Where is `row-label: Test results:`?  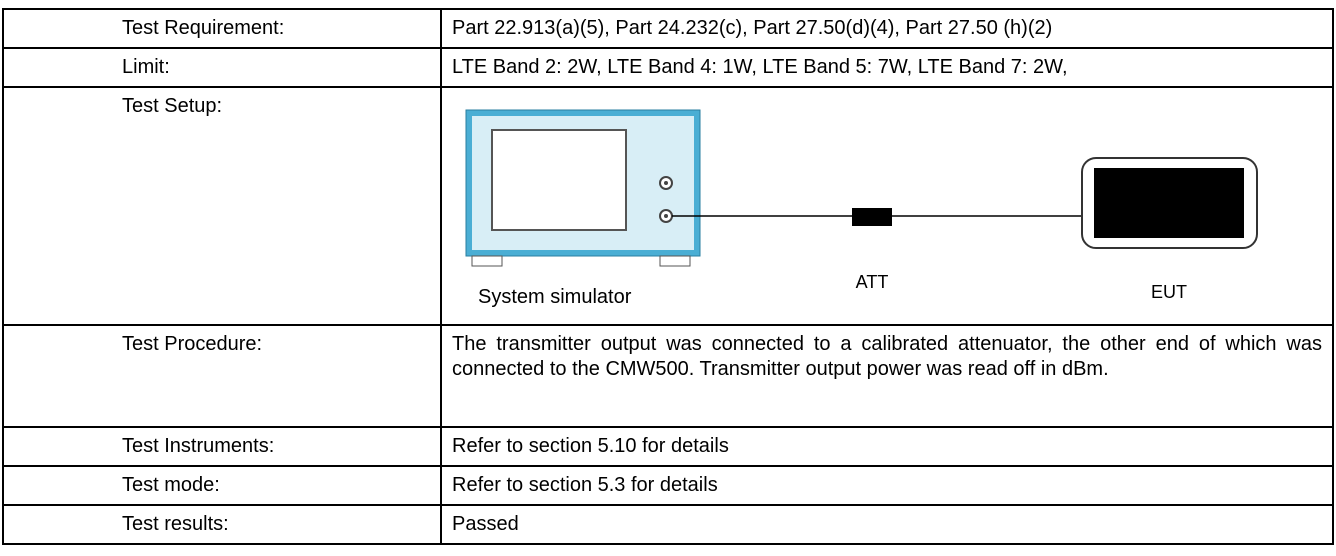
row-label: Test results: is located at coordinates (222, 524).